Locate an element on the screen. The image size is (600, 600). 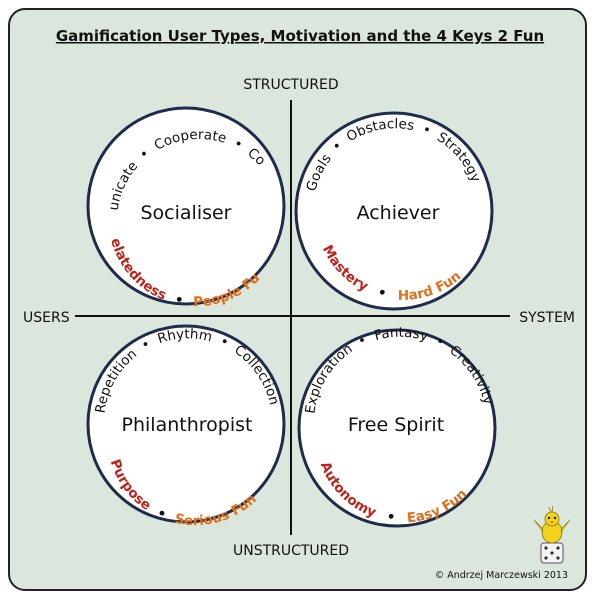
axis-label-system: SYSTEM is located at coordinates (547, 318).